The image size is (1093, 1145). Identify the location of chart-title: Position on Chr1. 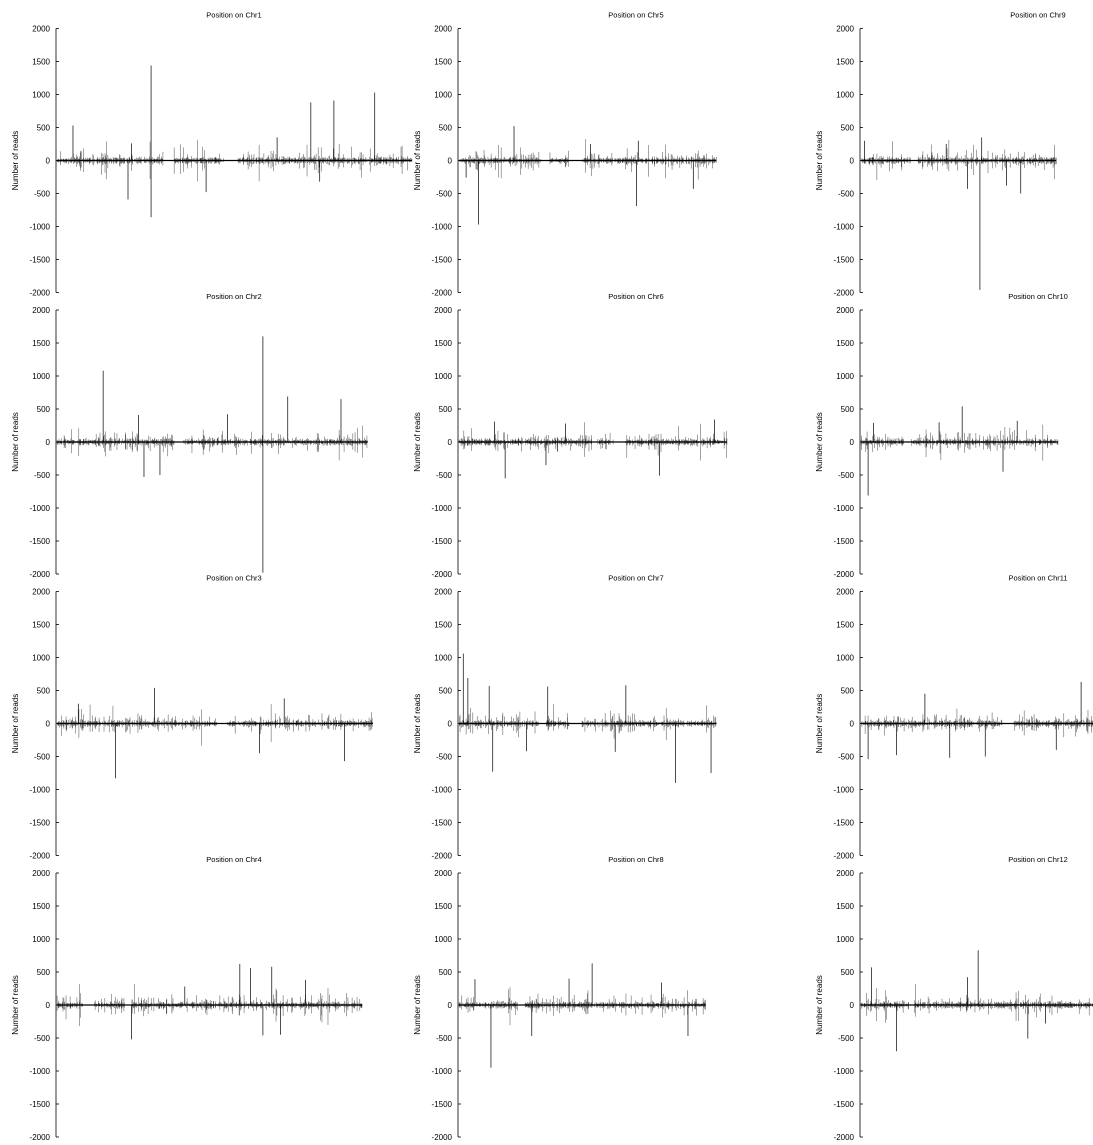
(233, 15).